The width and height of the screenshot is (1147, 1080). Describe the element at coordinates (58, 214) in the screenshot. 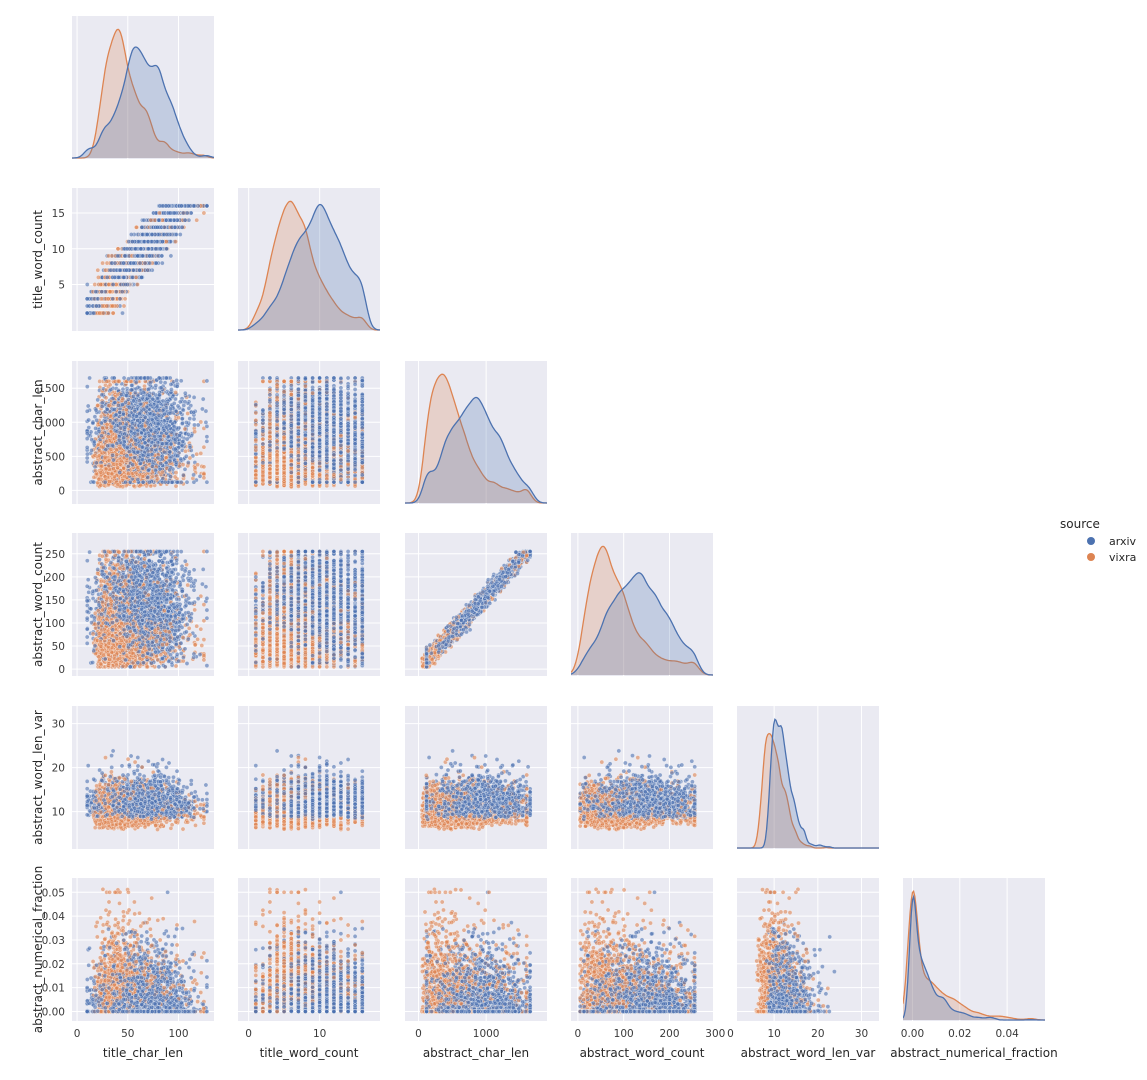

I see `y-tick-label: 15` at that location.